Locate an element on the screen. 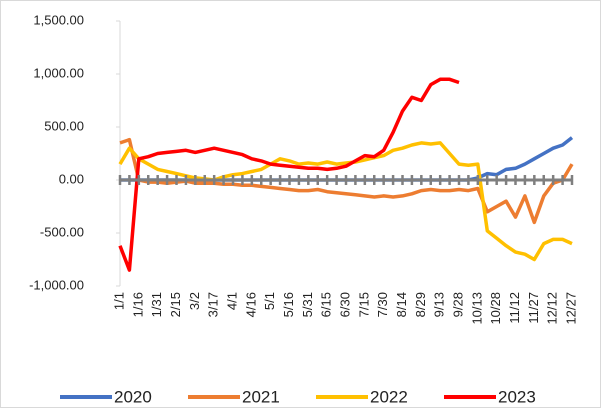  x-tick-label: 3/17 is located at coordinates (213, 304).